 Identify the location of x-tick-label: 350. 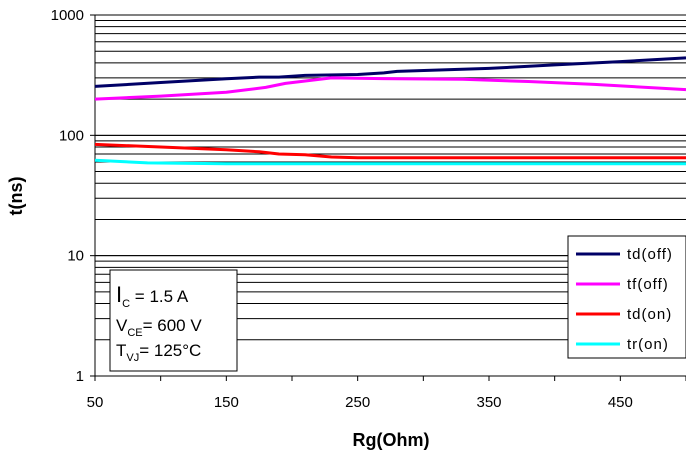
(488, 402).